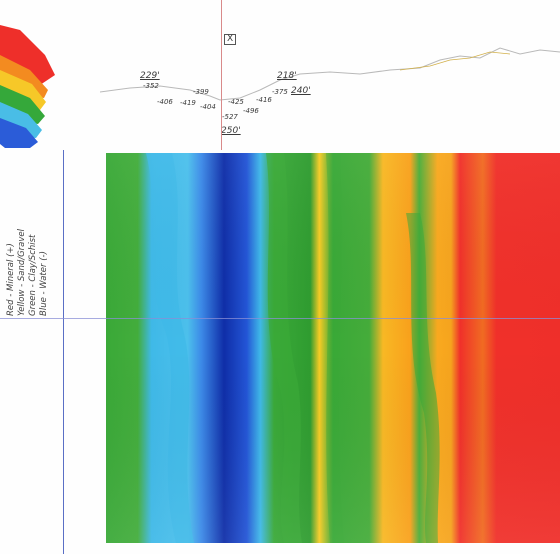 The image size is (560, 554). I want to click on profile-label: -404, so click(208, 107).